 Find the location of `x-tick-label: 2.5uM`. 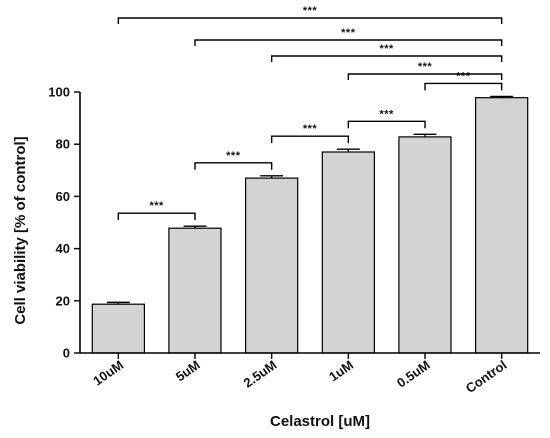

x-tick-label: 2.5uM is located at coordinates (260, 373).